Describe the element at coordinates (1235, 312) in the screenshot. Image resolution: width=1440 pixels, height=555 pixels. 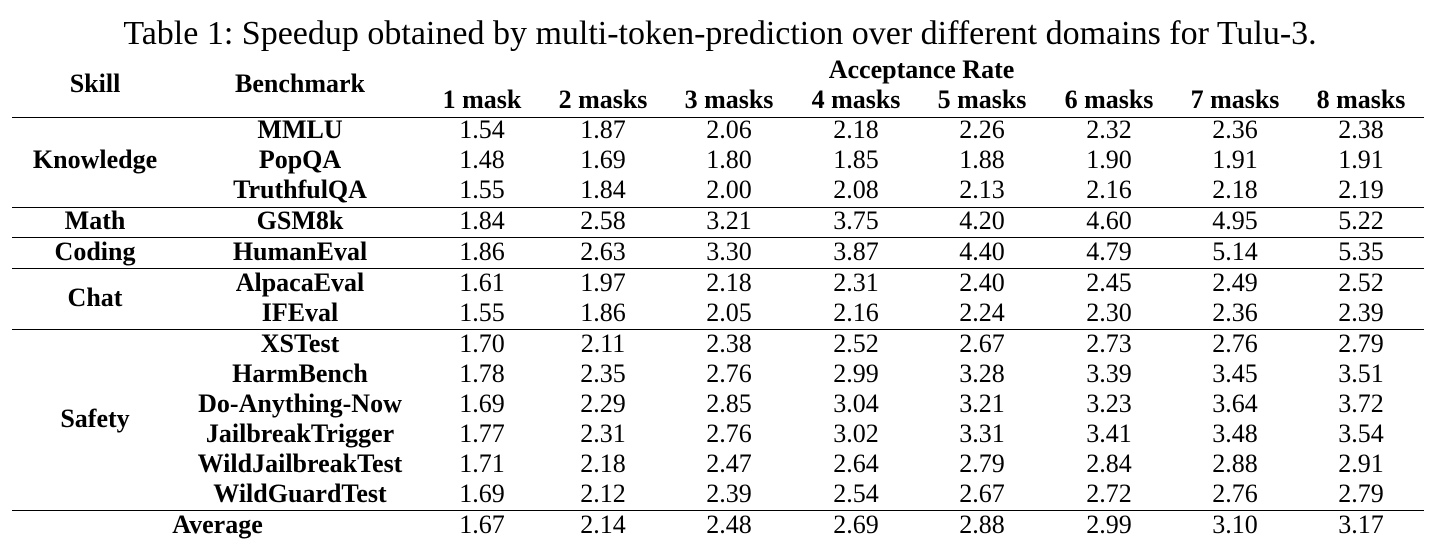
I see `table-cell: 2.36` at that location.